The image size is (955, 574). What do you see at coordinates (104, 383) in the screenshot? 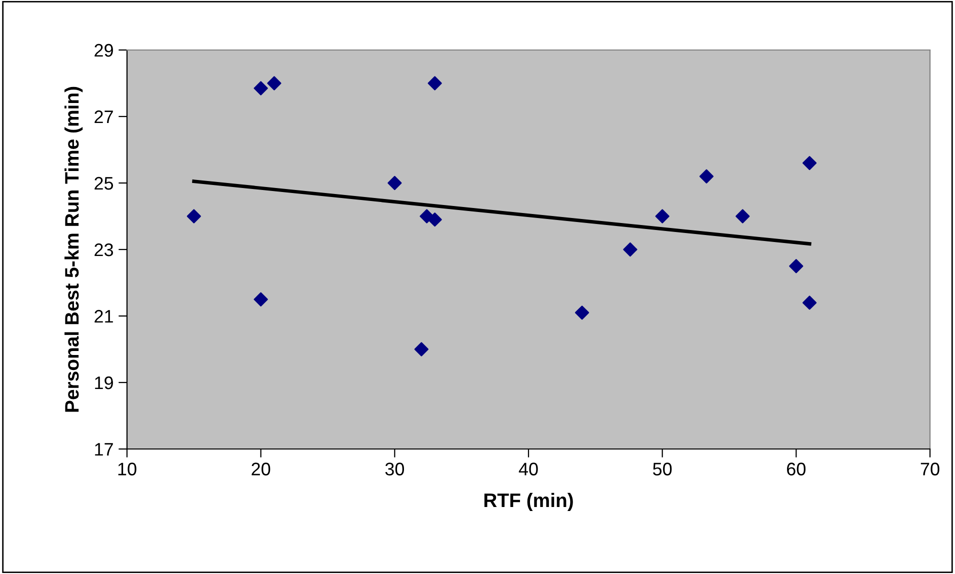
I see `y-tick-label: 19` at bounding box center [104, 383].